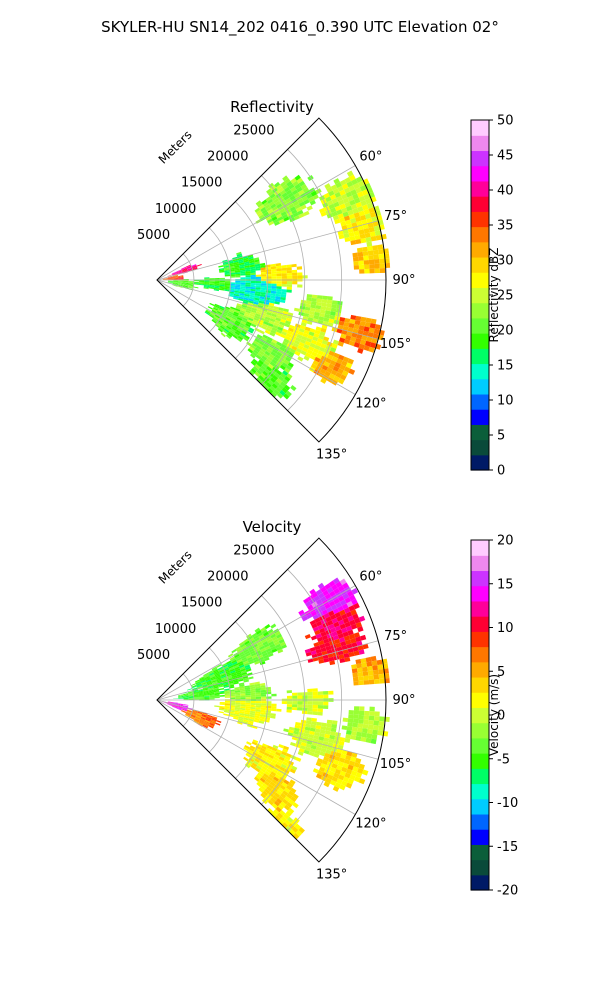 The height and width of the screenshot is (1000, 600). I want to click on colorbar-tick-label: -15, so click(507, 847).